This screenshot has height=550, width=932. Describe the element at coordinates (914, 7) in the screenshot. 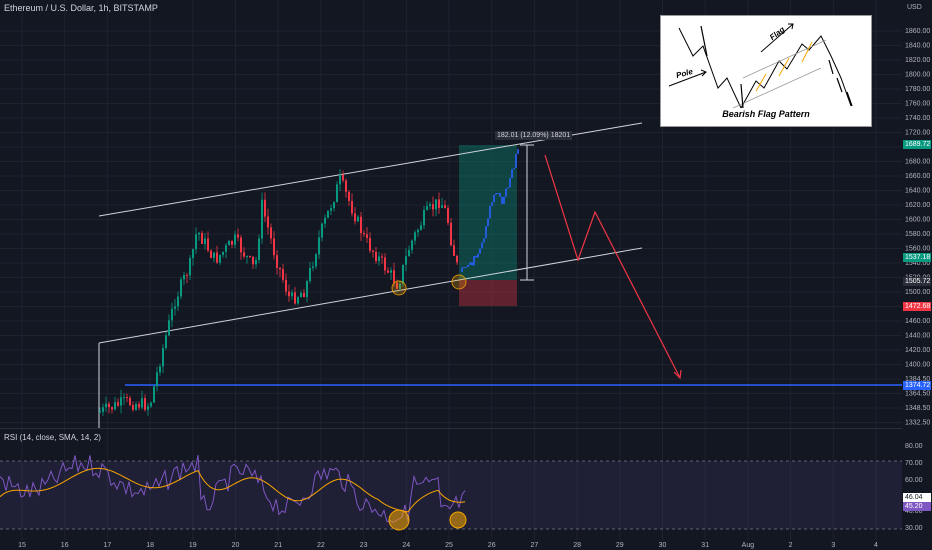

I see `currency-label: USD` at that location.